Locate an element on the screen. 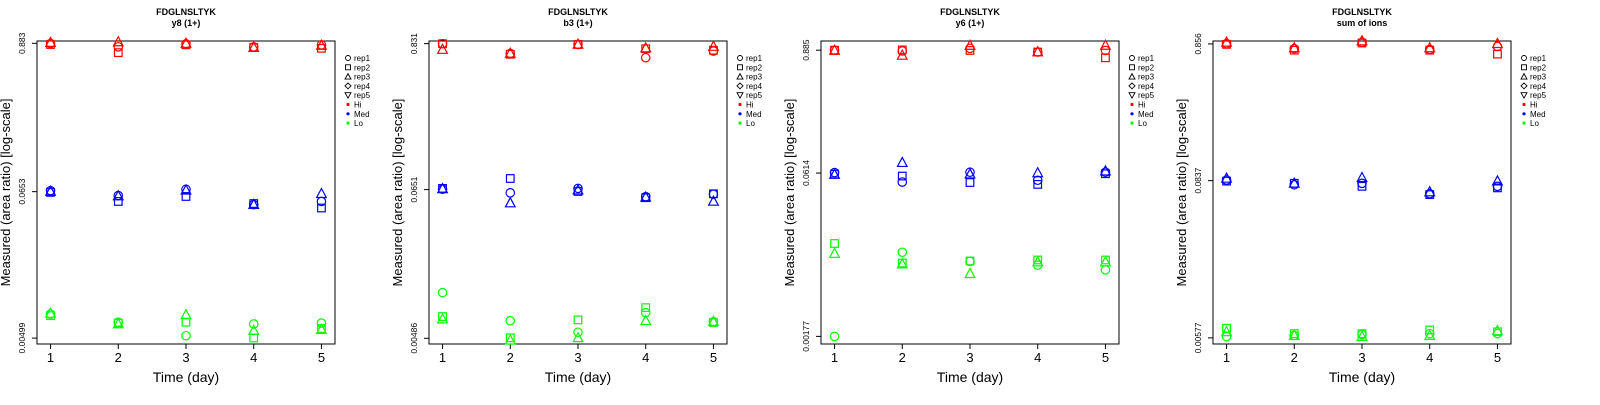 The image size is (1600, 405). y-tick-label: 0.831 is located at coordinates (414, 44).